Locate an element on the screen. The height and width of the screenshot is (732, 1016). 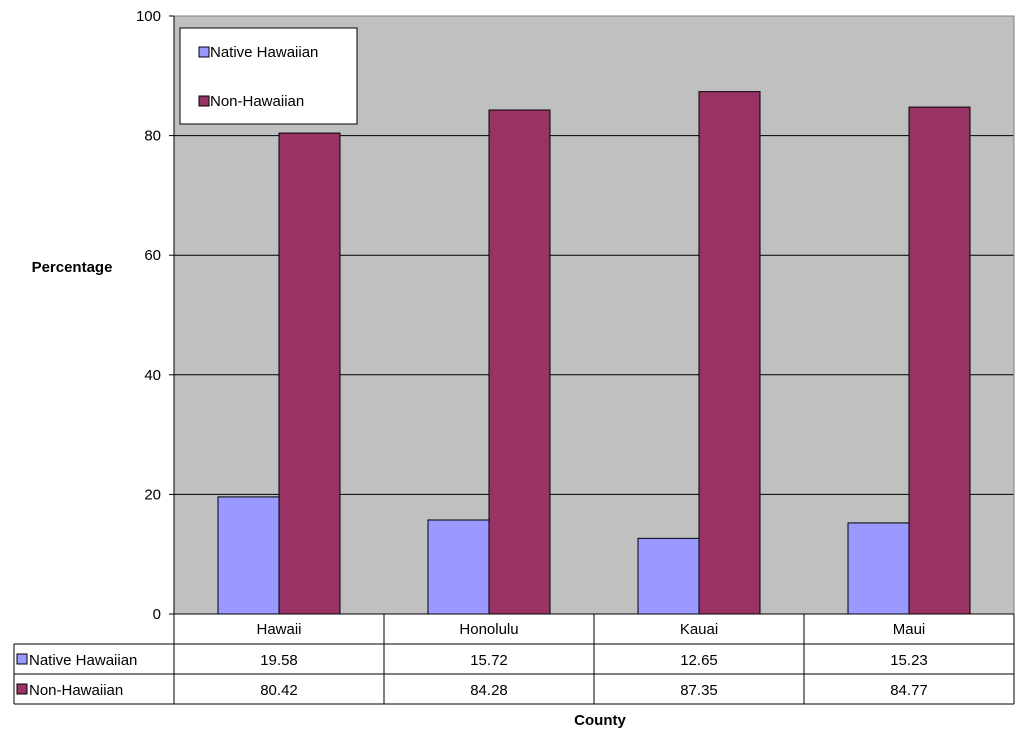
legend-label-native-hawaiian: Native Hawaiian is located at coordinates (264, 52).